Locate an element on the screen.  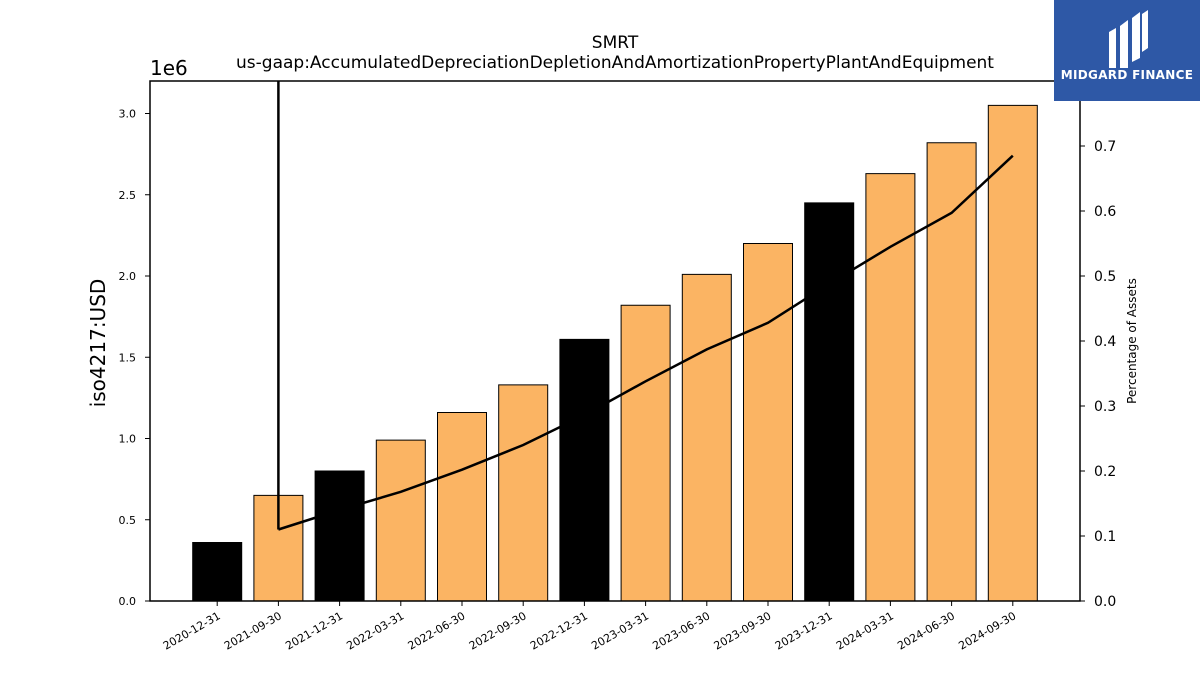
x-tick-label: 2024-09-30 is located at coordinates (987, 630).